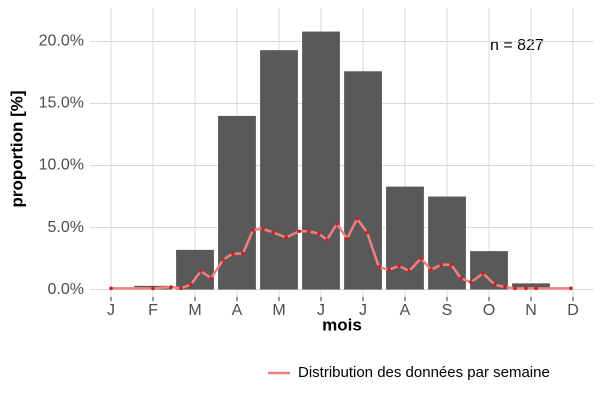 This screenshot has height=400, width=600. What do you see at coordinates (517, 45) in the screenshot?
I see `annotation: n = 827` at bounding box center [517, 45].